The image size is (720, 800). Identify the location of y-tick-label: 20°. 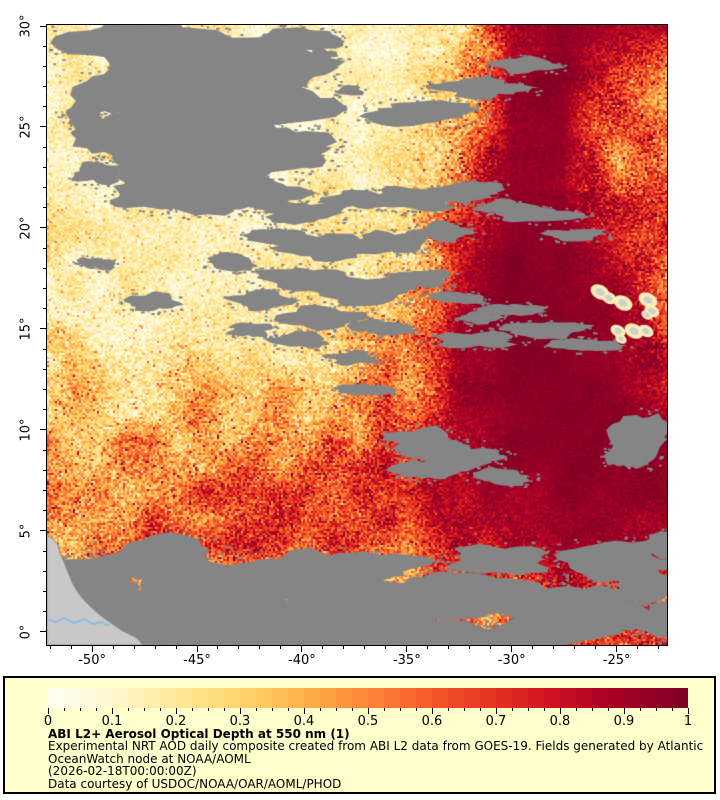
(26, 228).